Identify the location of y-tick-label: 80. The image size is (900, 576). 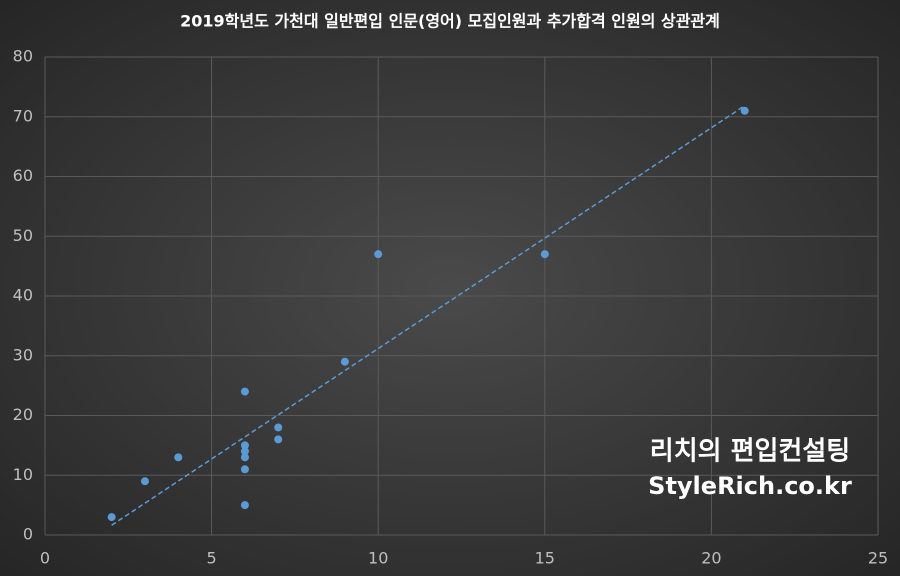
(23, 56).